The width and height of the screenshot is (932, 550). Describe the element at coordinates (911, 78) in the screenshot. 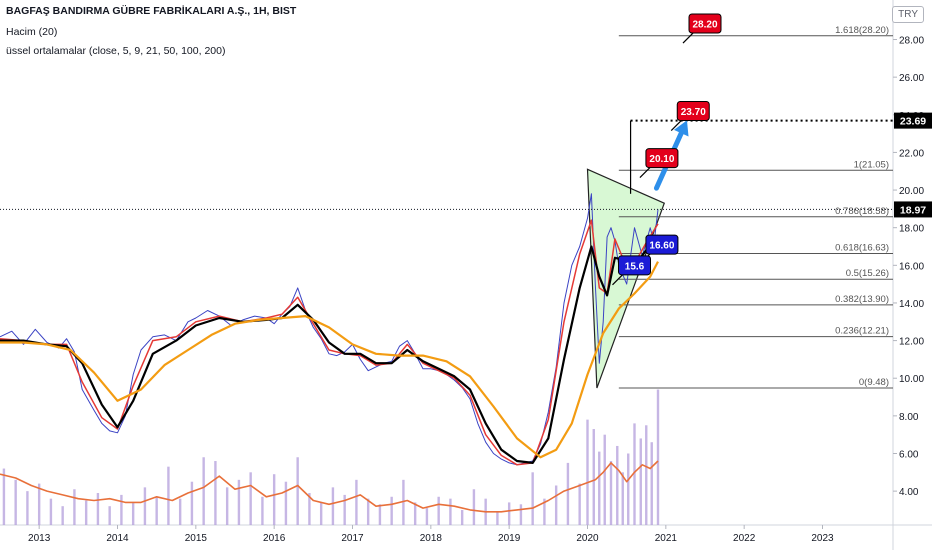

I see `y-tick-label: 26.00` at that location.